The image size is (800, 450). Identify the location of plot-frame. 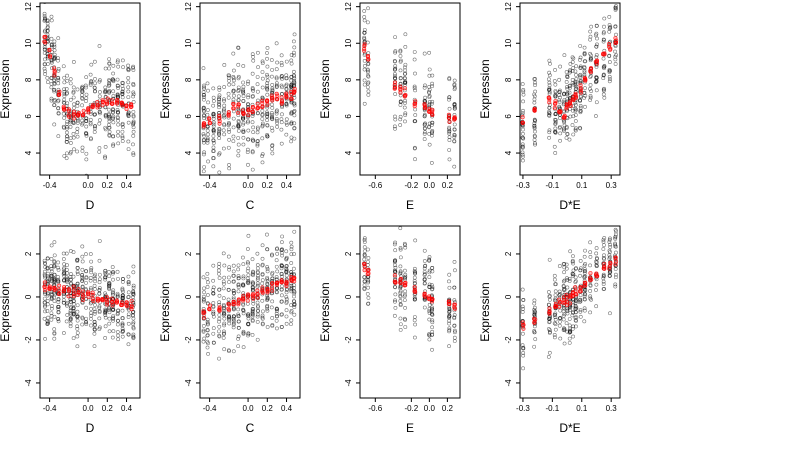
(410, 312).